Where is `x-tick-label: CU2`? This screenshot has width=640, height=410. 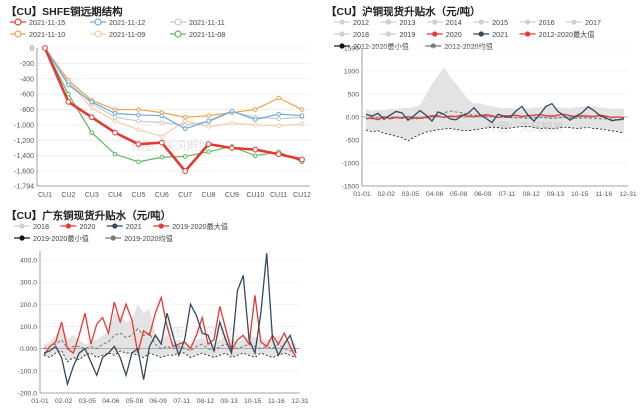
x-tick-label: CU2 is located at coordinates (68, 195).